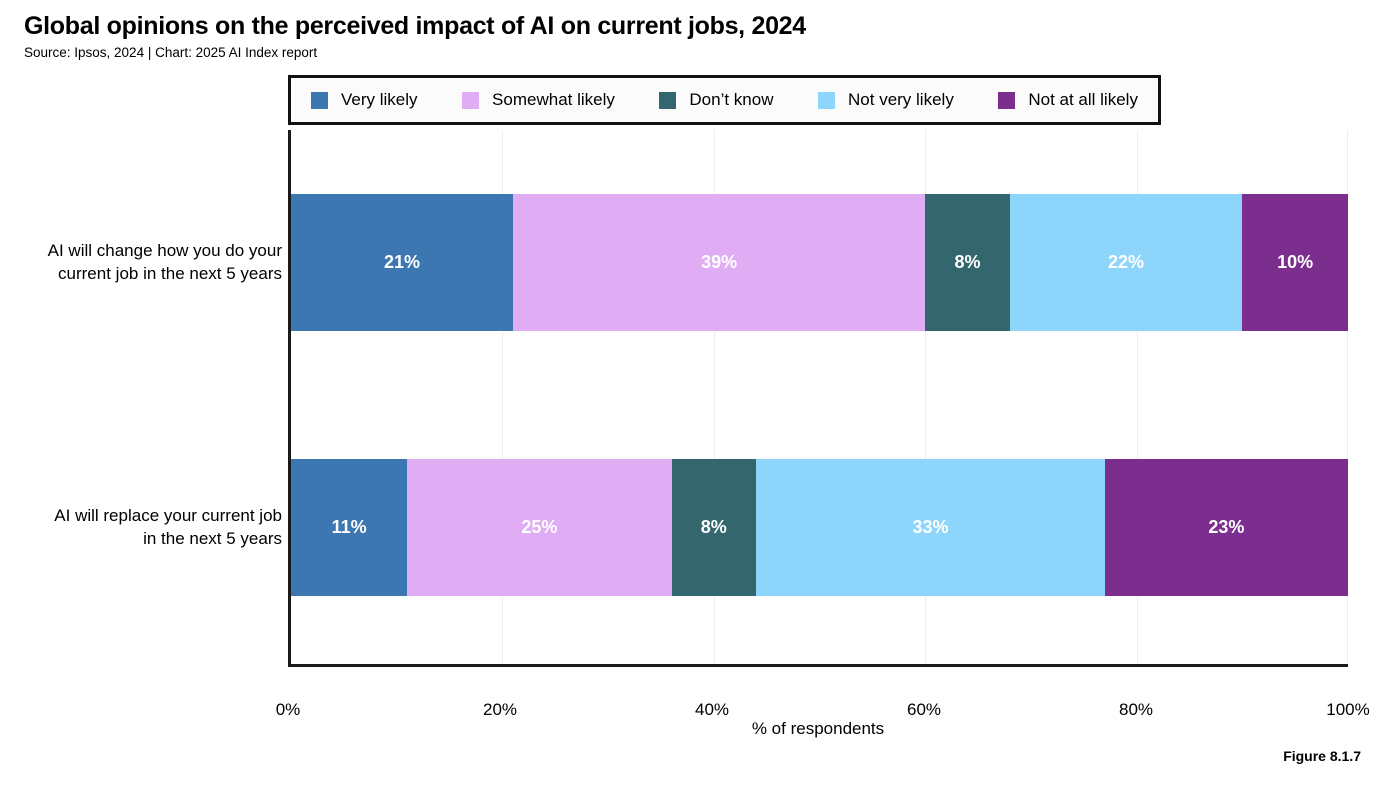 The width and height of the screenshot is (1388, 786). Describe the element at coordinates (168, 515) in the screenshot. I see `category-label-line: AI will replace your current job` at that location.